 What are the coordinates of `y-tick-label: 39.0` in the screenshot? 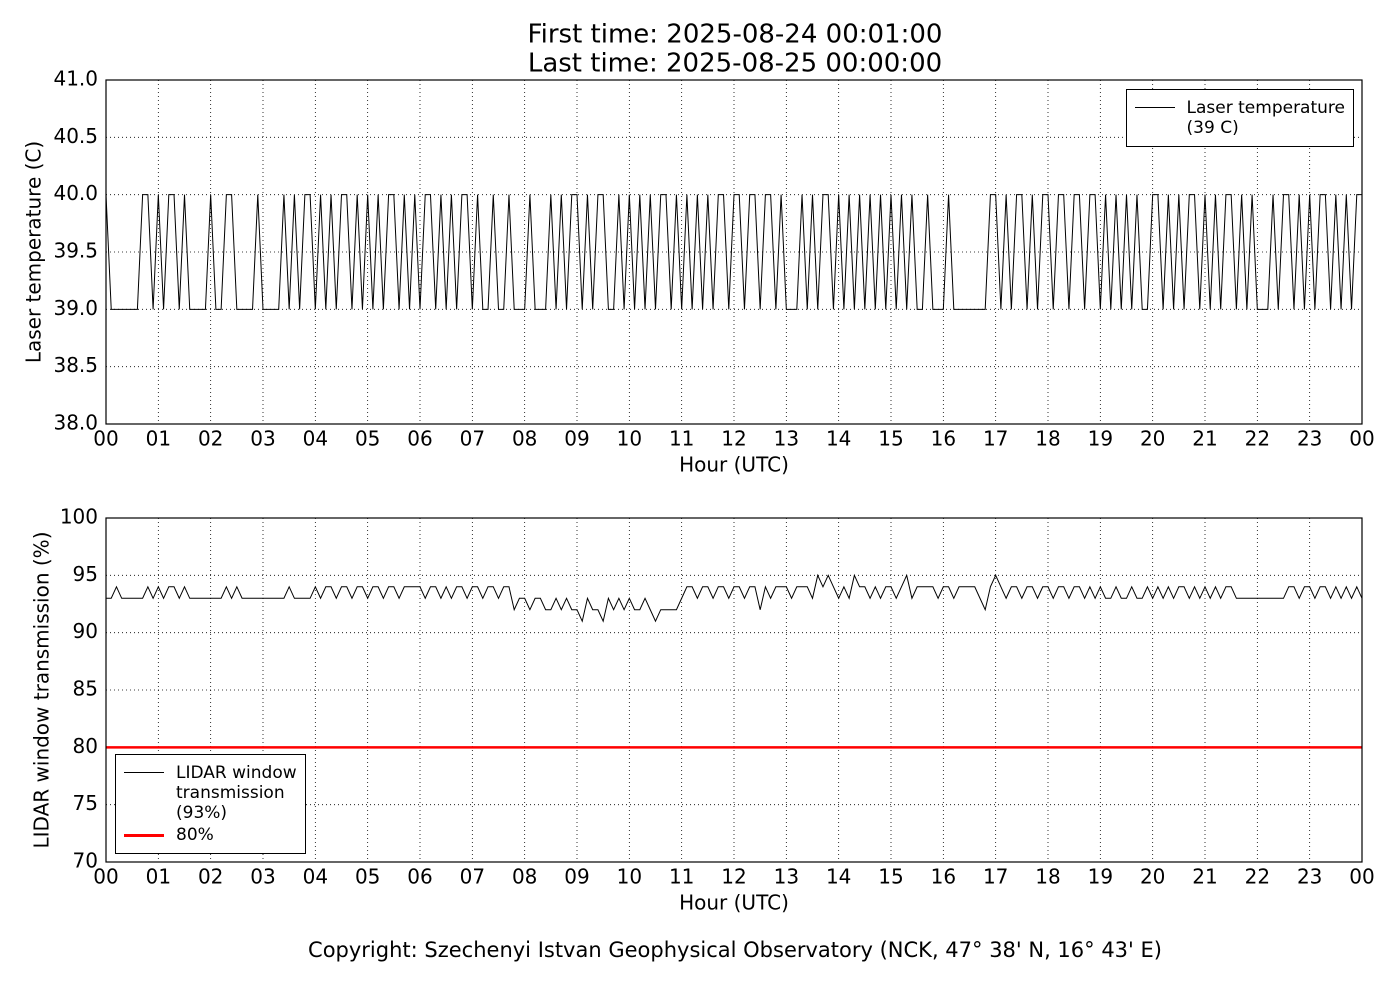 It's located at (75, 308).